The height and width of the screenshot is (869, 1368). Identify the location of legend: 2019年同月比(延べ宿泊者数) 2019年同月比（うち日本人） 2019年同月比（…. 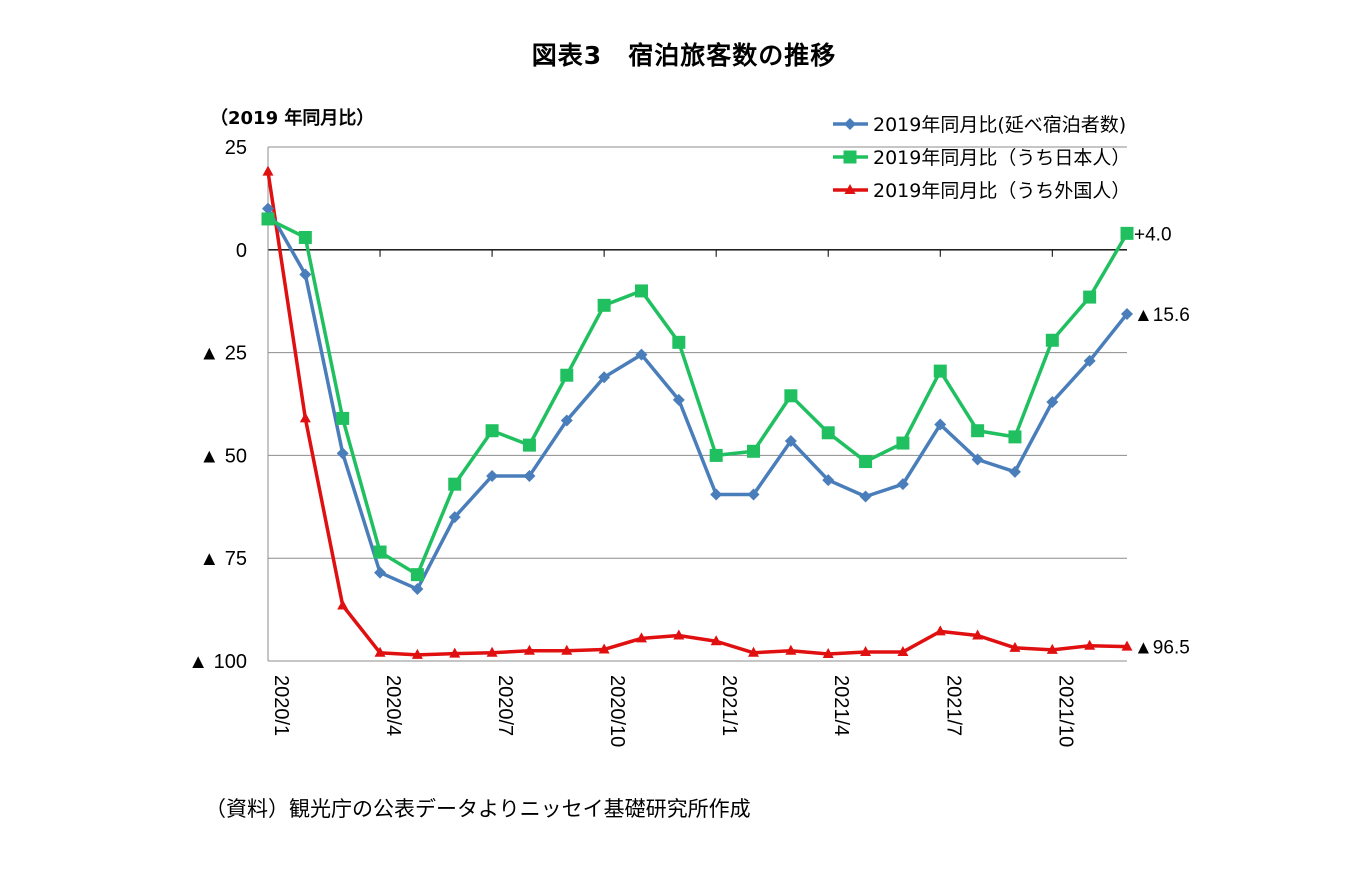
(981, 158).